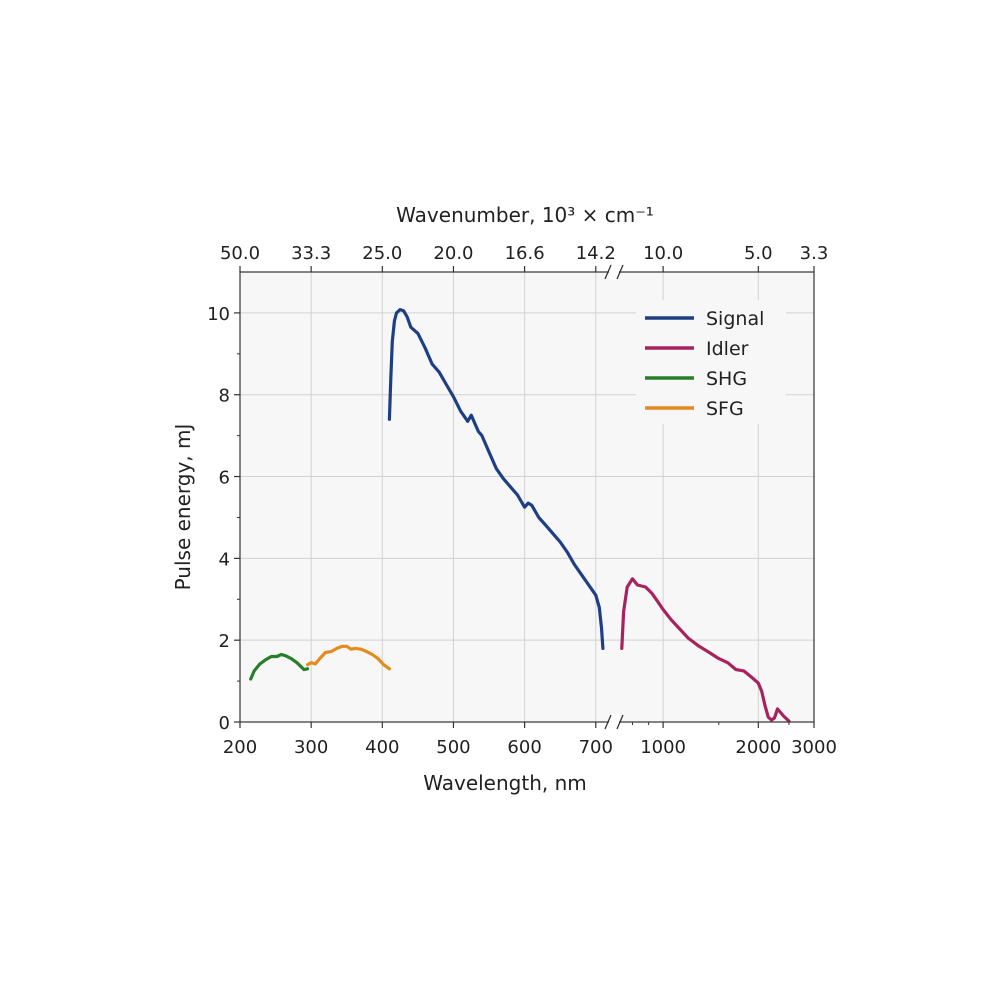 The width and height of the screenshot is (1000, 1000). Describe the element at coordinates (614, 497) in the screenshot. I see `axis-break-marks` at that location.